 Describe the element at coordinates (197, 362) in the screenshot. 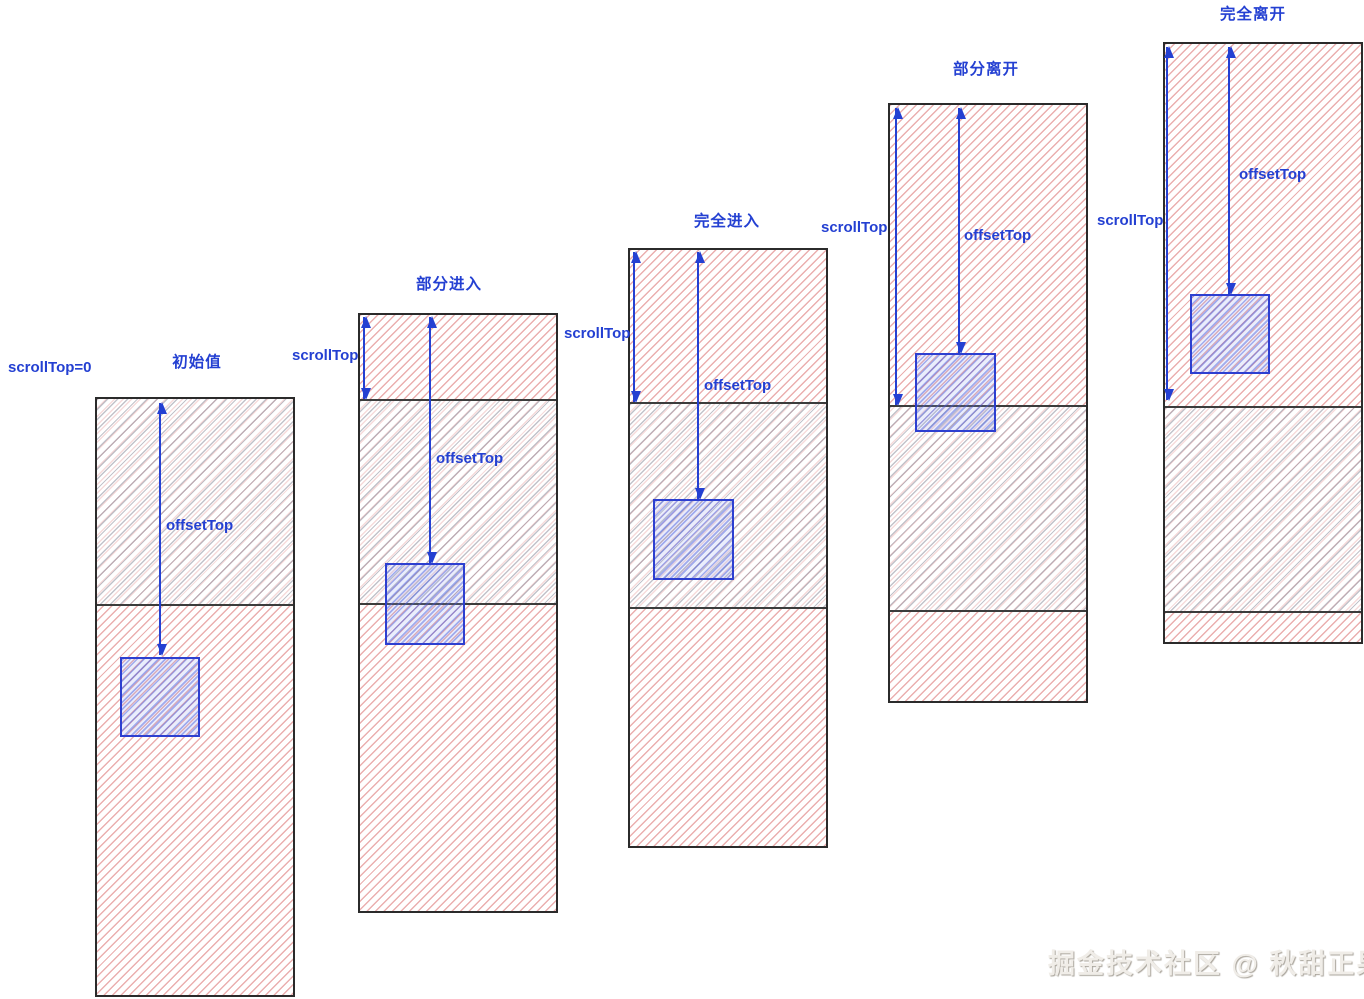

I see `diagram-title-1: 初始值` at that location.